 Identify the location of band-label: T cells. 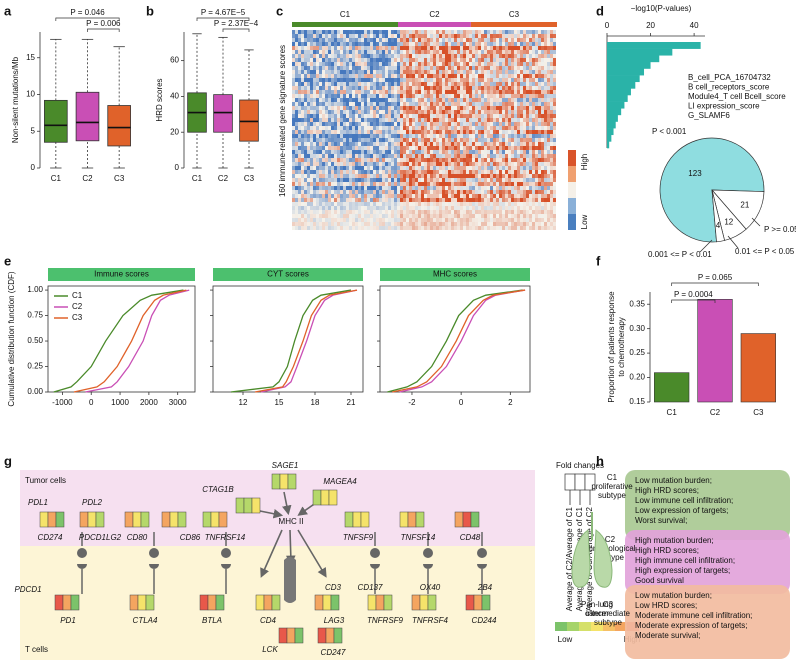
(36, 649).